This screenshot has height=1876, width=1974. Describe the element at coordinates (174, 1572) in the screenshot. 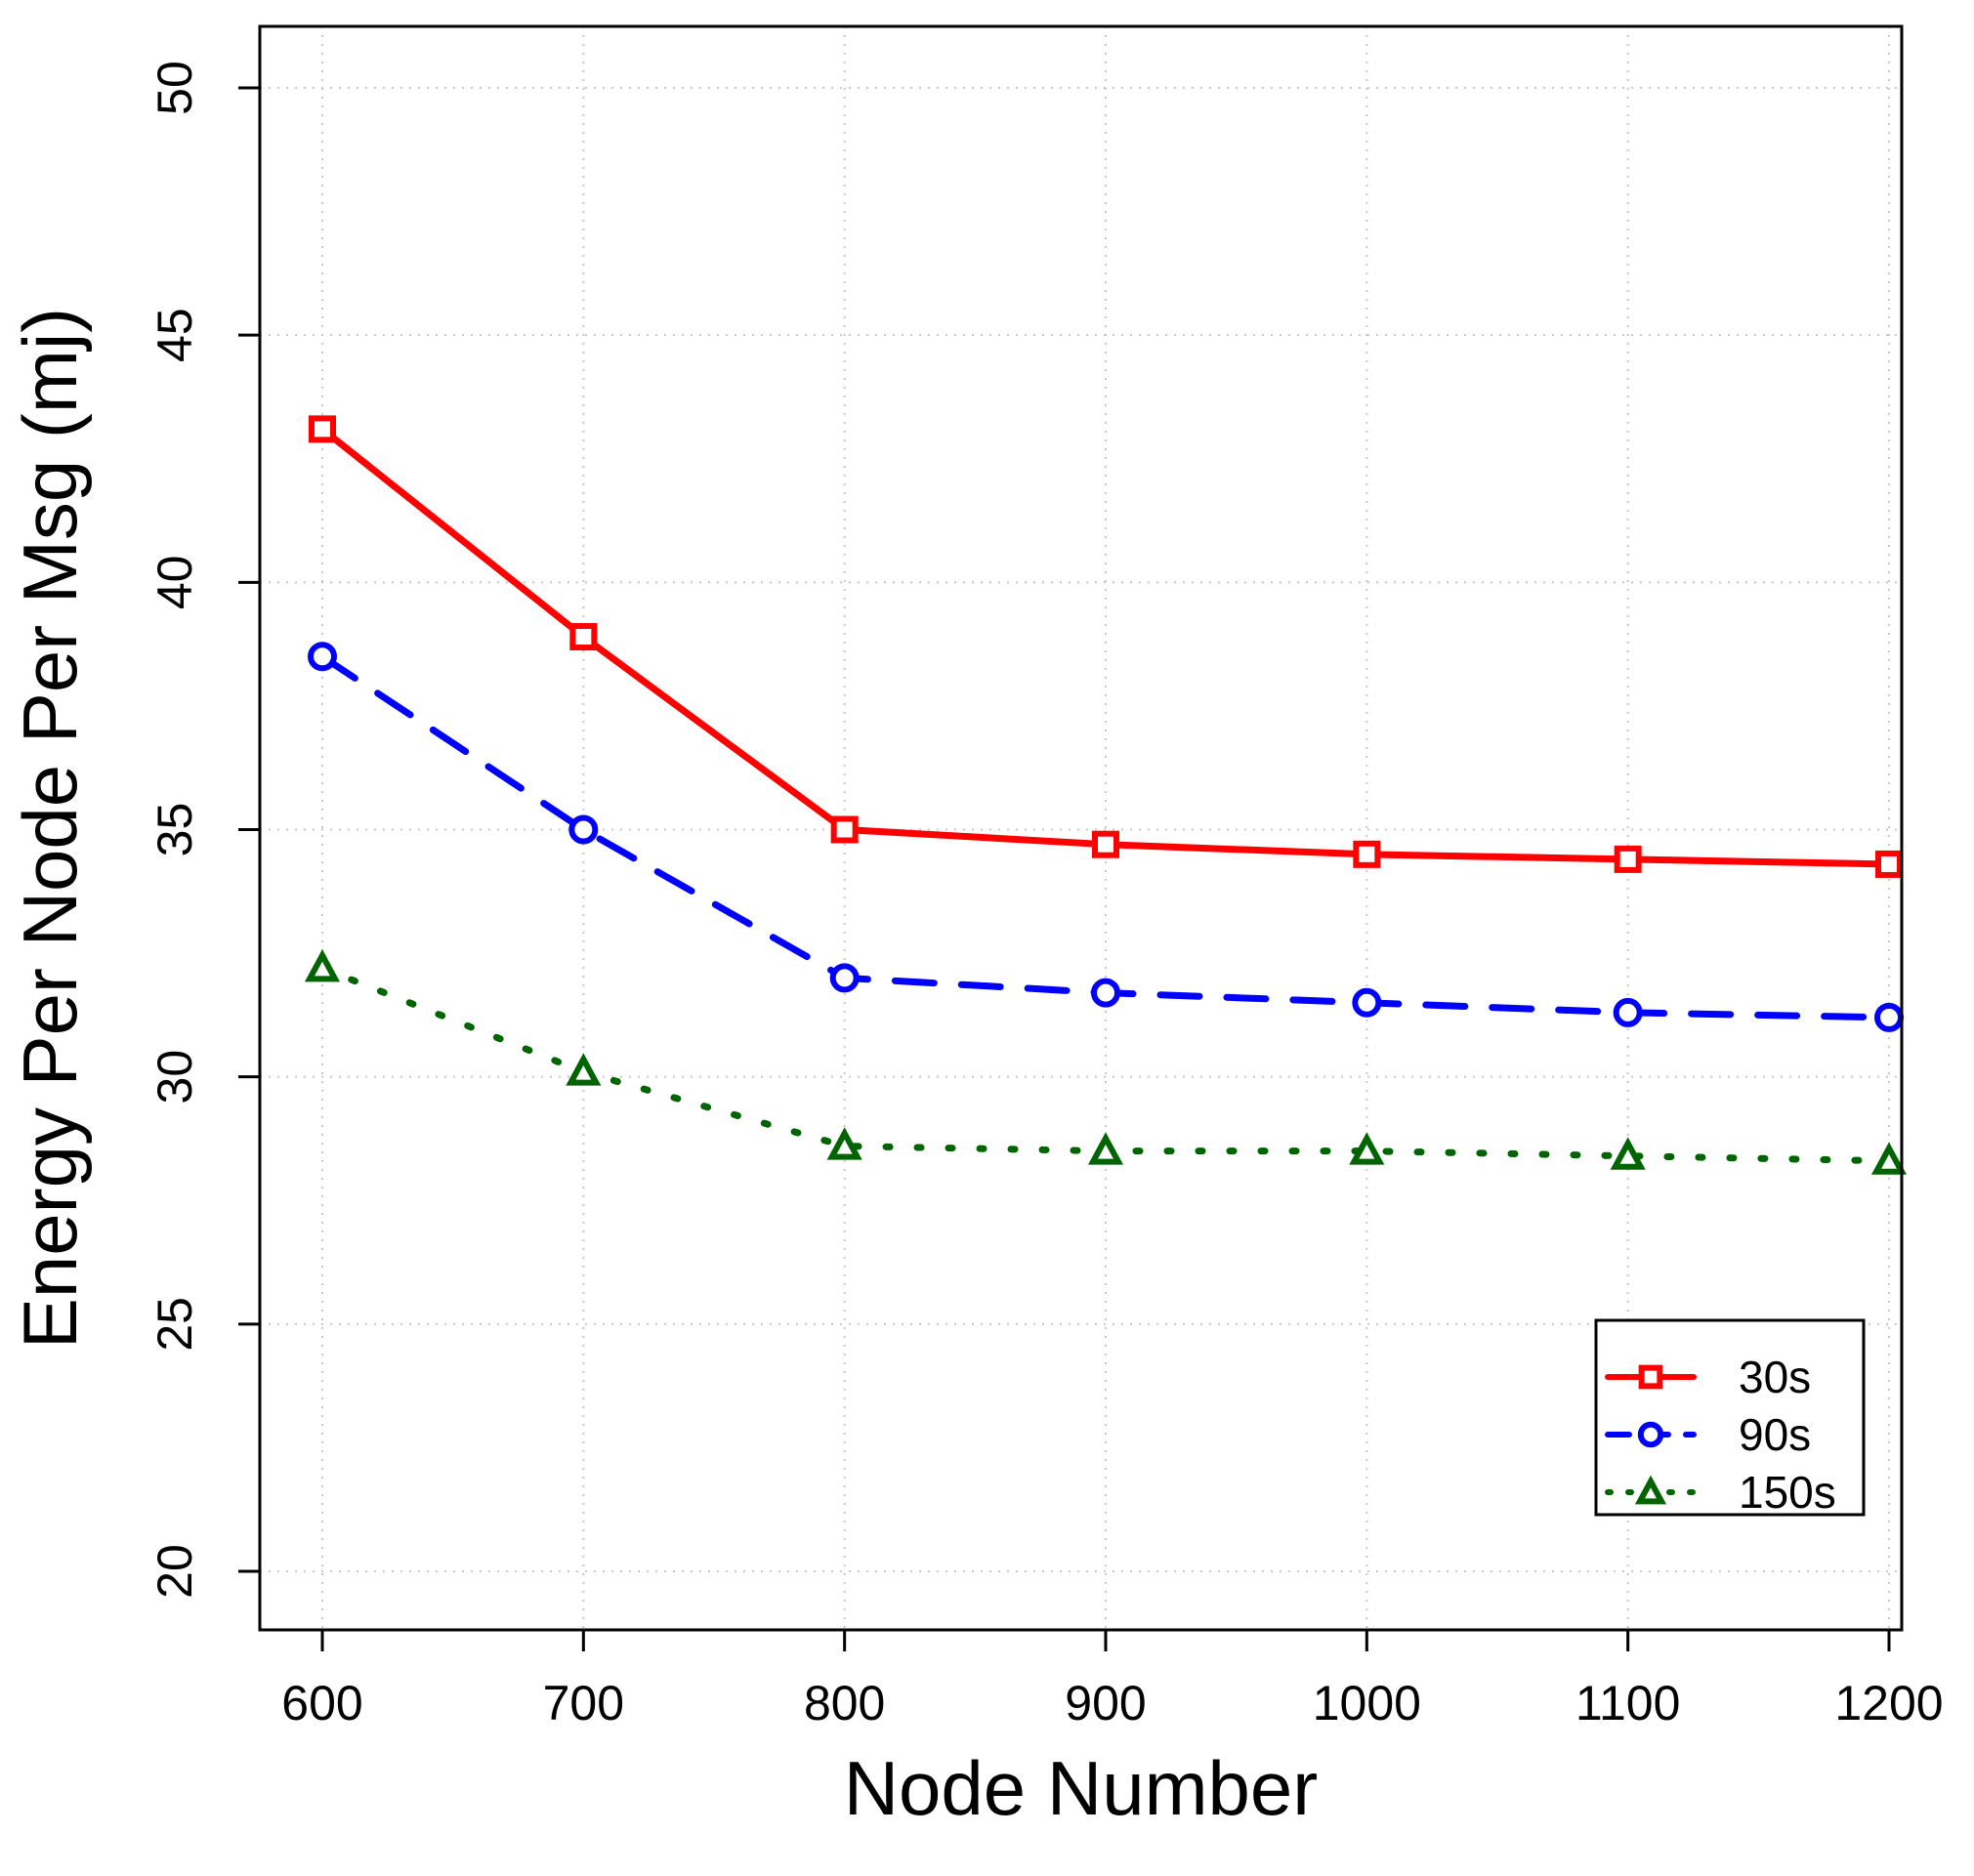

I see `y-tick-label: 20` at that location.